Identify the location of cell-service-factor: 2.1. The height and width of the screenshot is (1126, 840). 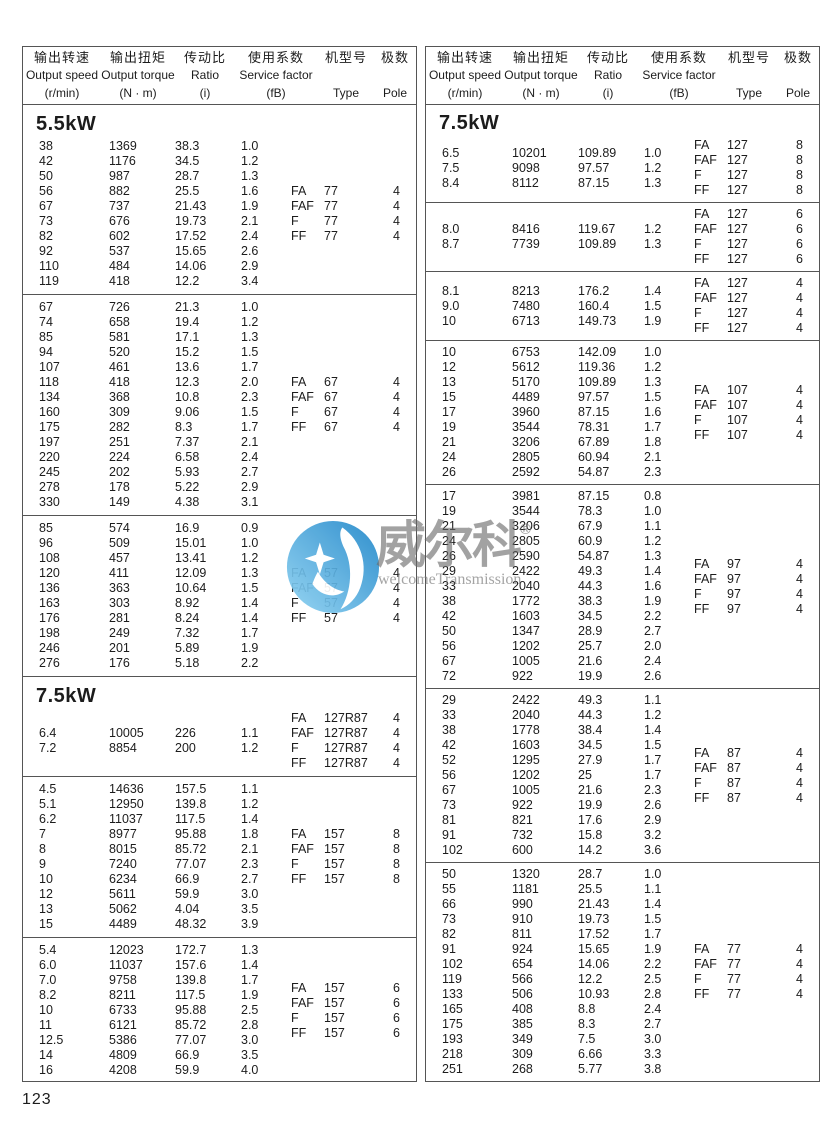
(250, 442).